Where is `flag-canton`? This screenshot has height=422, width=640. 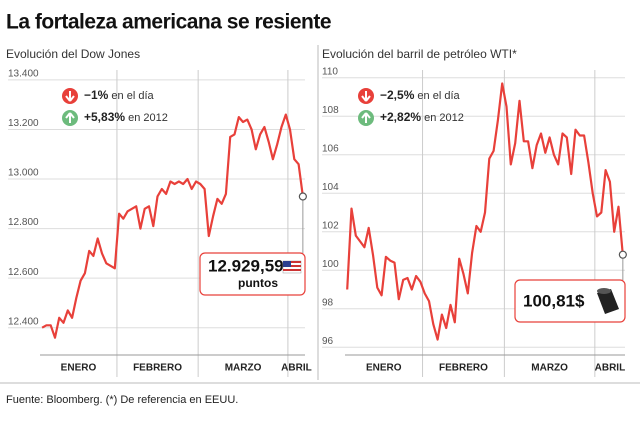
flag-canton is located at coordinates (287, 264).